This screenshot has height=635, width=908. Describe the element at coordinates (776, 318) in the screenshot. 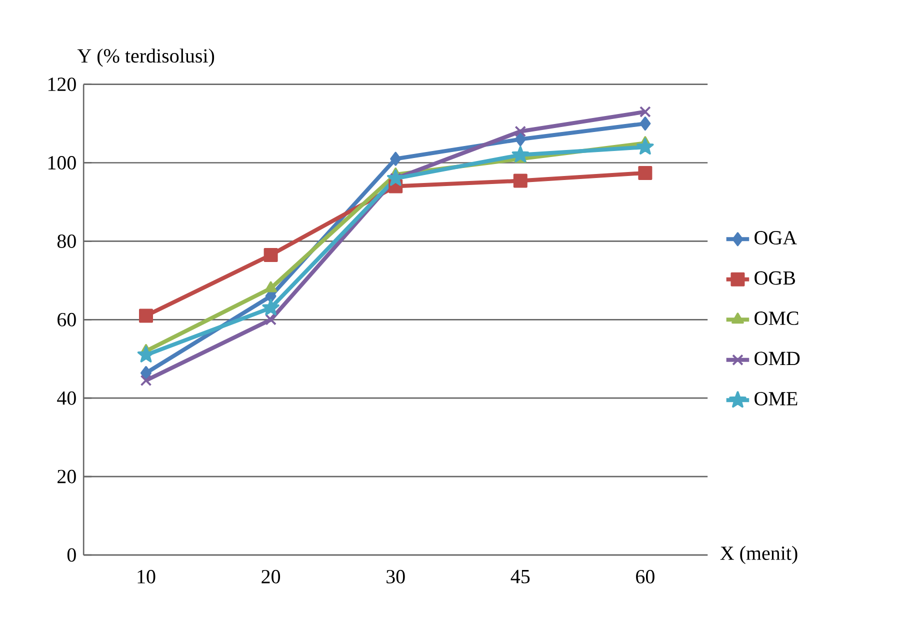

I see `legend-label: OMC` at that location.